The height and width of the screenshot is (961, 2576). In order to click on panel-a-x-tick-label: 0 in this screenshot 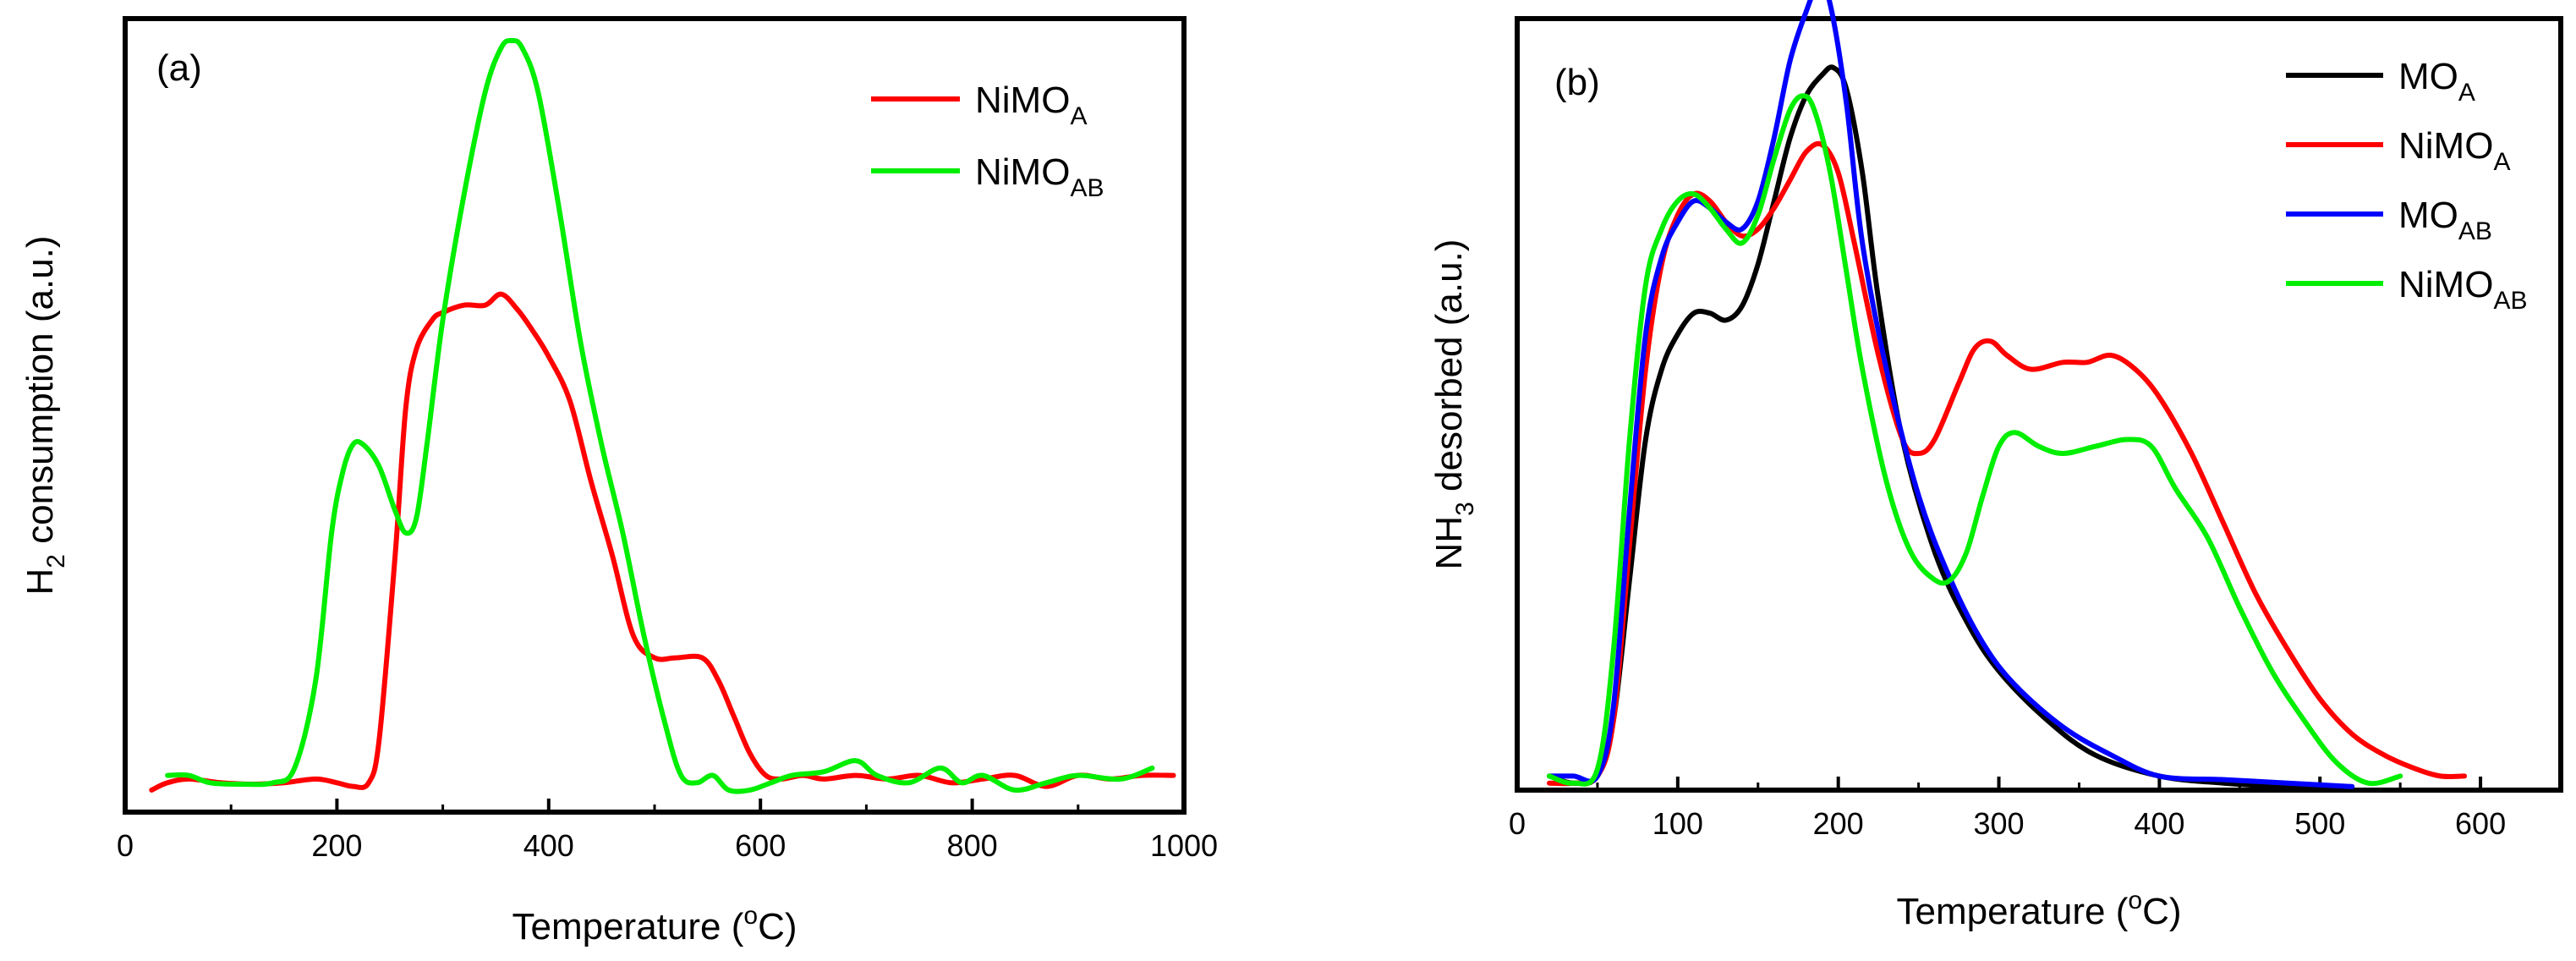, I will do `click(125, 845)`.